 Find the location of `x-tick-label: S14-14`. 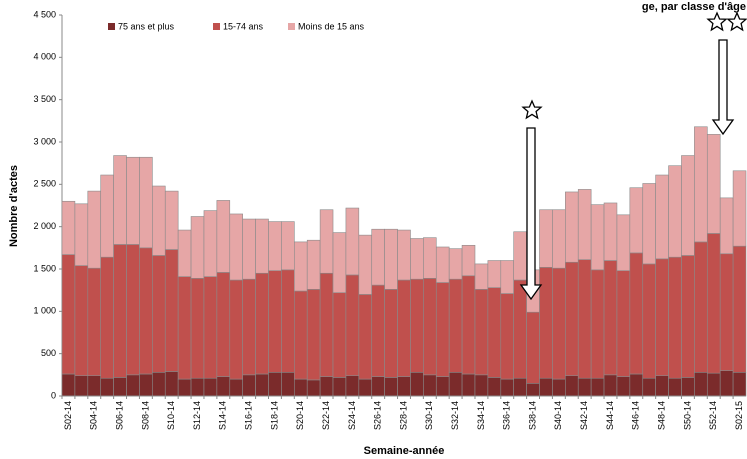

x-tick-label: S14-14 is located at coordinates (223, 415).